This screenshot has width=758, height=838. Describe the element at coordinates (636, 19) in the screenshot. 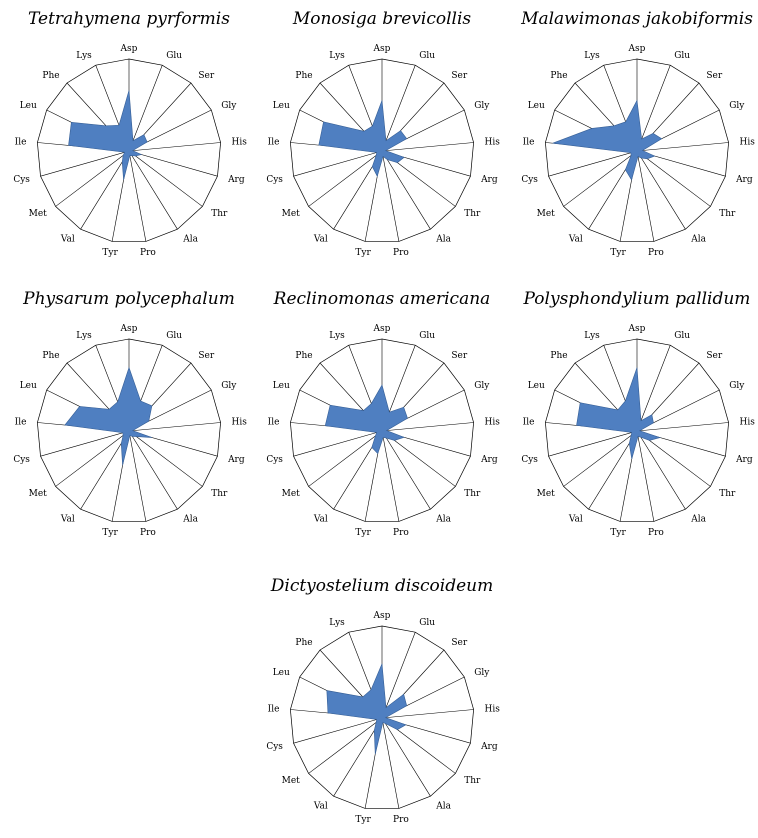

I see `panel-title: Malawimonas jakobiformis` at that location.